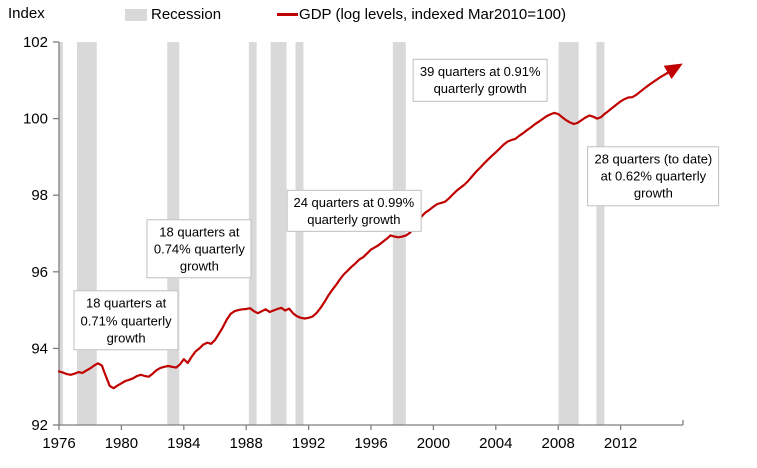 The image size is (757, 468). I want to click on recession-swatch, so click(136, 14).